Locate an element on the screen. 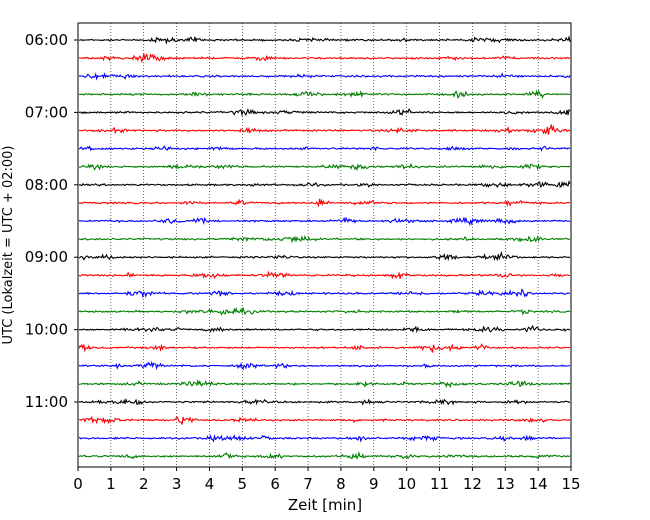 The height and width of the screenshot is (520, 650). x-tick-label: 10 is located at coordinates (406, 484).